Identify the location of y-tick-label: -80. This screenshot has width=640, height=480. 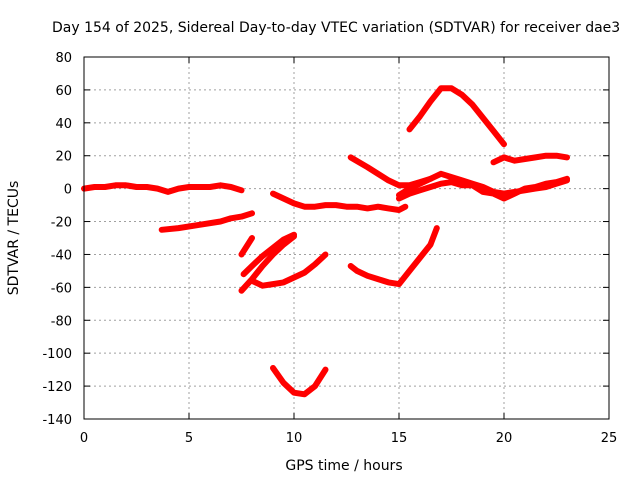
(61, 321).